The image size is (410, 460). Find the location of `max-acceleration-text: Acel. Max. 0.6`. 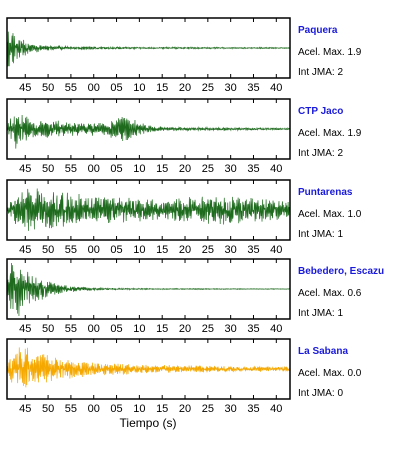

max-acceleration-text: Acel. Max. 0.6 is located at coordinates (330, 293).